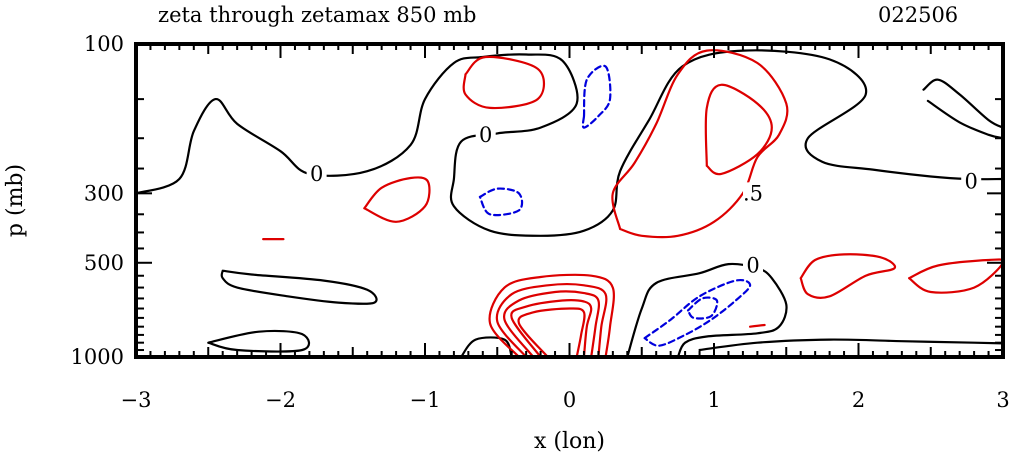 This screenshot has width=1020, height=461. I want to click on x-tick-label: −3, so click(136, 400).